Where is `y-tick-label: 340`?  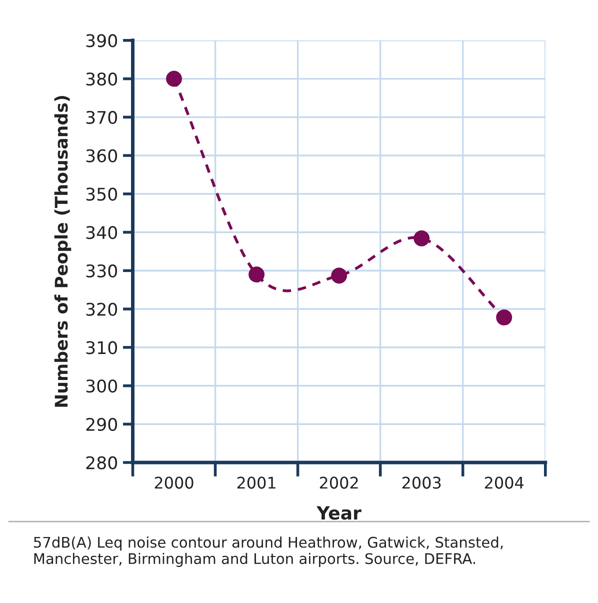
y-tick-label: 340 is located at coordinates (102, 233).